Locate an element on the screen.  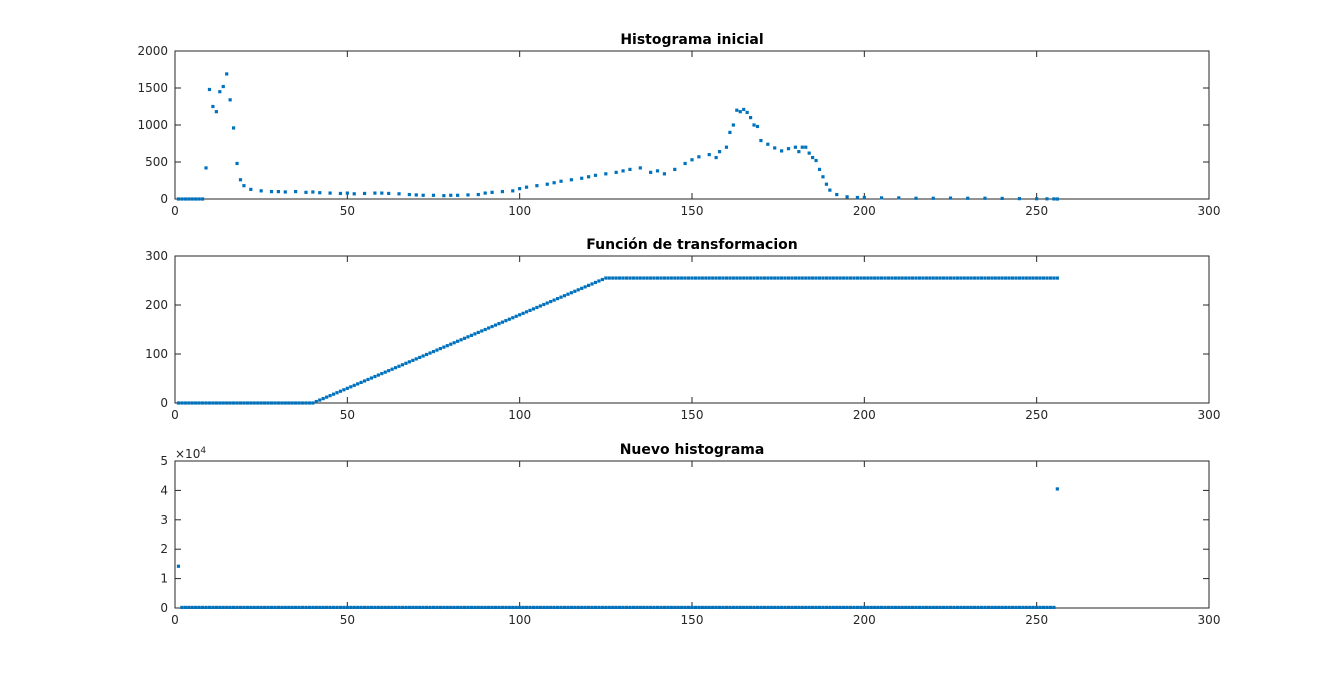
chart-title: Histograma inicial is located at coordinates (691, 40).